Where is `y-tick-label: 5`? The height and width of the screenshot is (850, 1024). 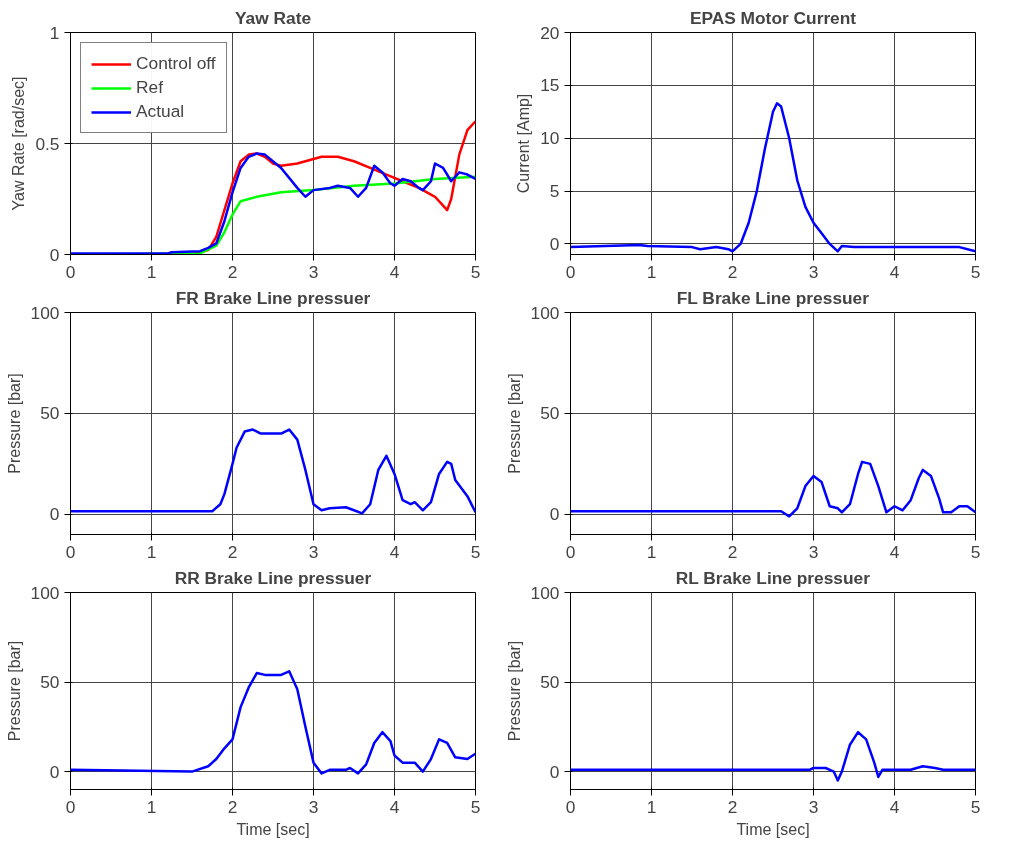
y-tick-label: 5 is located at coordinates (554, 191).